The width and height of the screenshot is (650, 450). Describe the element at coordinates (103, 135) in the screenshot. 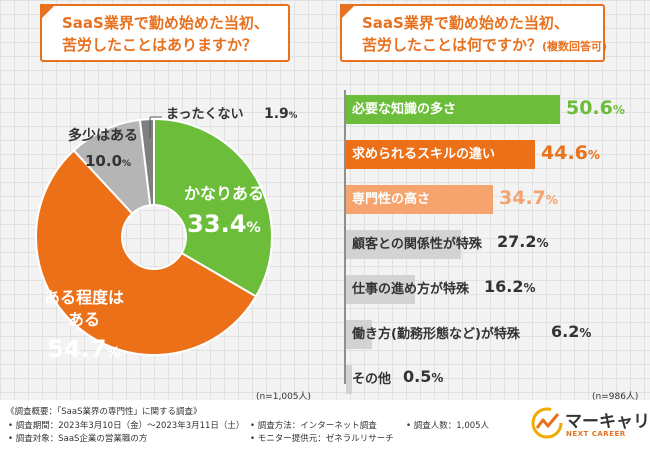

I see `slice-label-tashou: 多少はある` at that location.